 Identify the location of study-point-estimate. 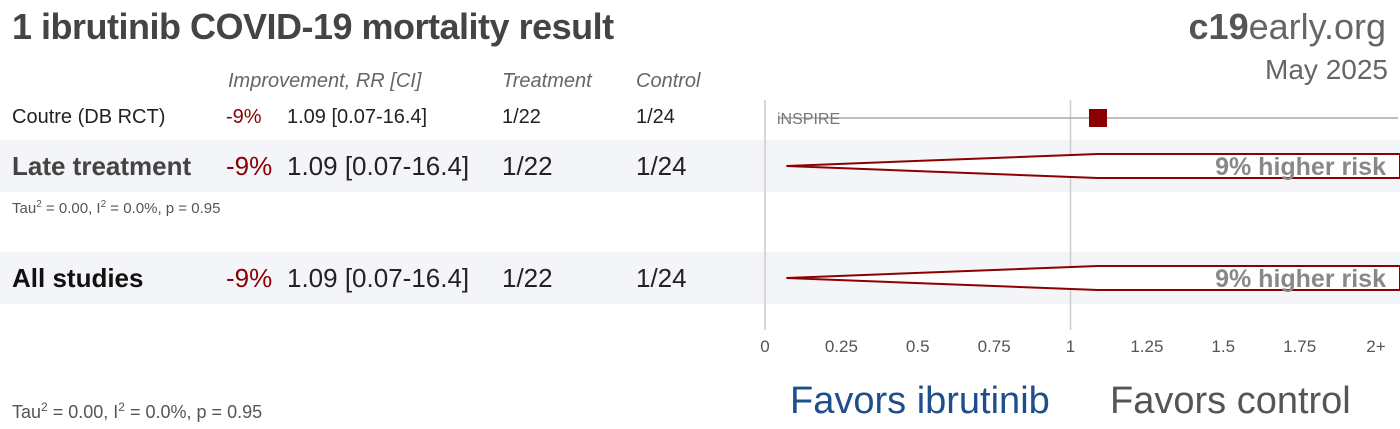
(1097, 118).